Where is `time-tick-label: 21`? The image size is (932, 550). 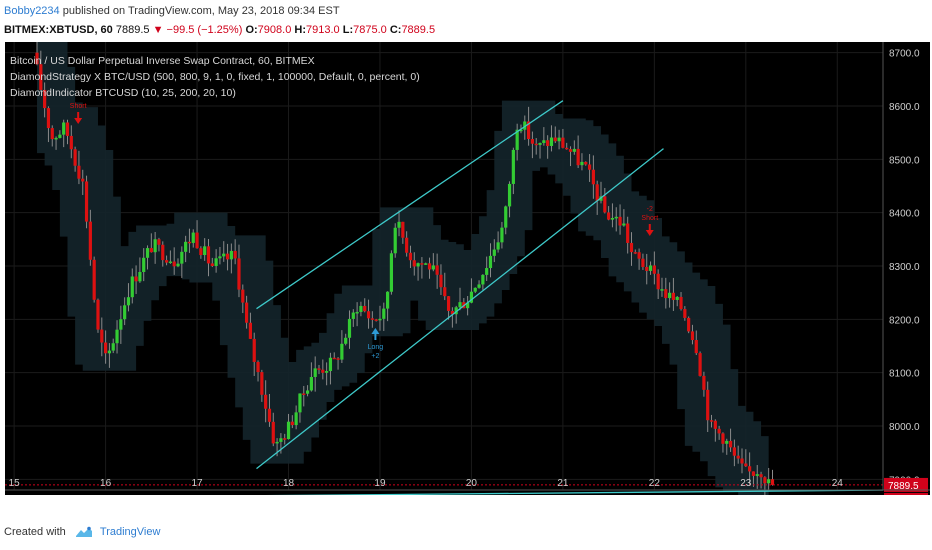 time-tick-label: 21 is located at coordinates (563, 483).